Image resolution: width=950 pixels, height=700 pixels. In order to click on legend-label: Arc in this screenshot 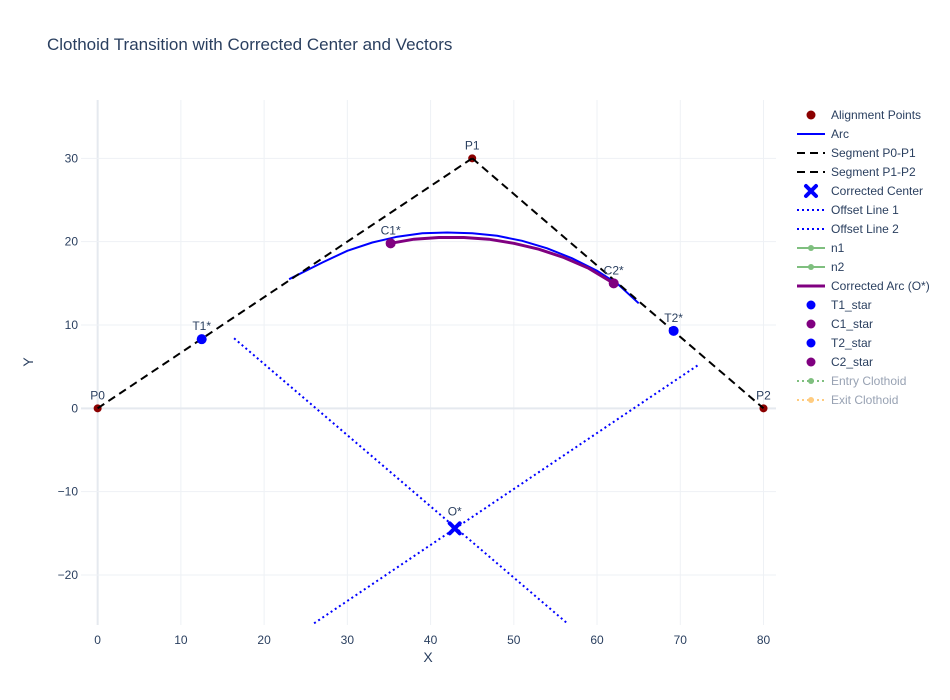, I will do `click(840, 134)`.